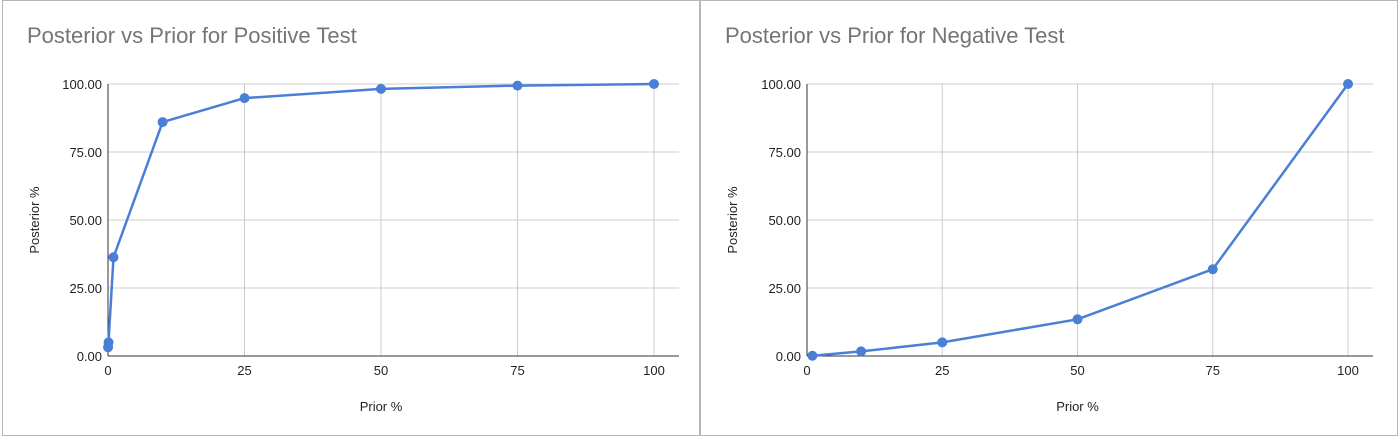 Image resolution: width=1400 pixels, height=440 pixels. Describe the element at coordinates (192, 35) in the screenshot. I see `chart-title: Posterior vs Prior for Positive Test` at that location.